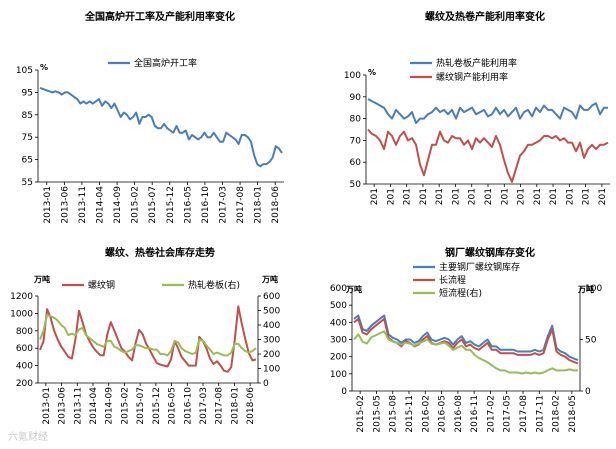 Image resolution: width=616 pixels, height=449 pixels. Describe the element at coordinates (353, 289) in the screenshot. I see `chart4-y-unit-left: 万吨` at that location.